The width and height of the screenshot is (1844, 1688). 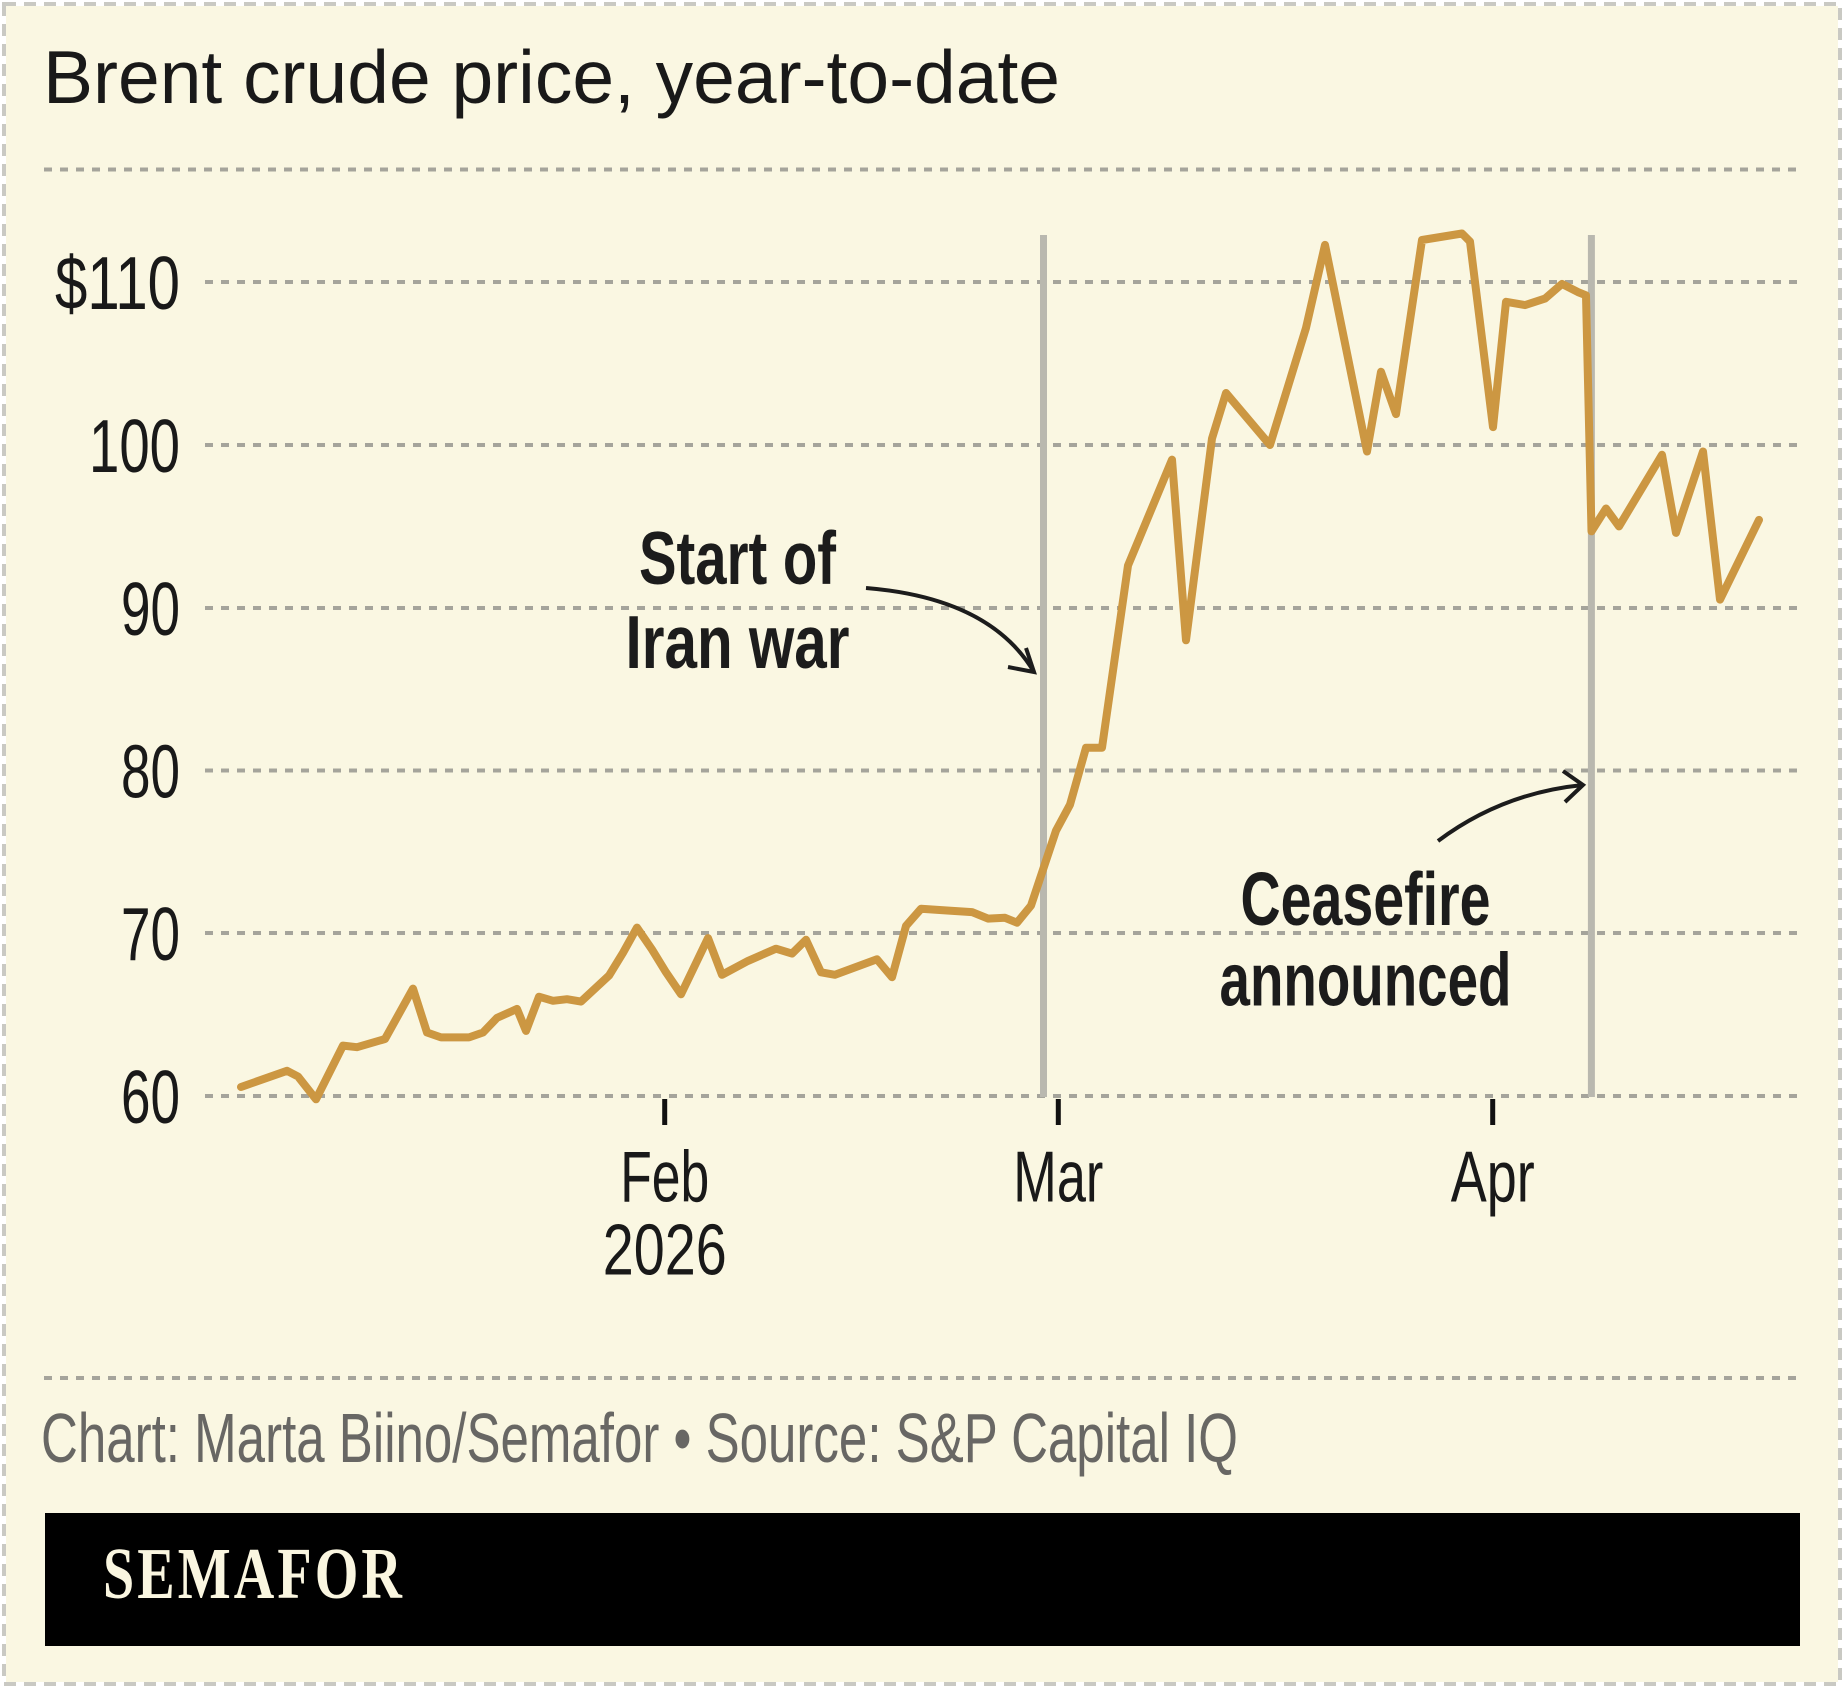 I want to click on svg-text: announced, so click(x=1366, y=980).